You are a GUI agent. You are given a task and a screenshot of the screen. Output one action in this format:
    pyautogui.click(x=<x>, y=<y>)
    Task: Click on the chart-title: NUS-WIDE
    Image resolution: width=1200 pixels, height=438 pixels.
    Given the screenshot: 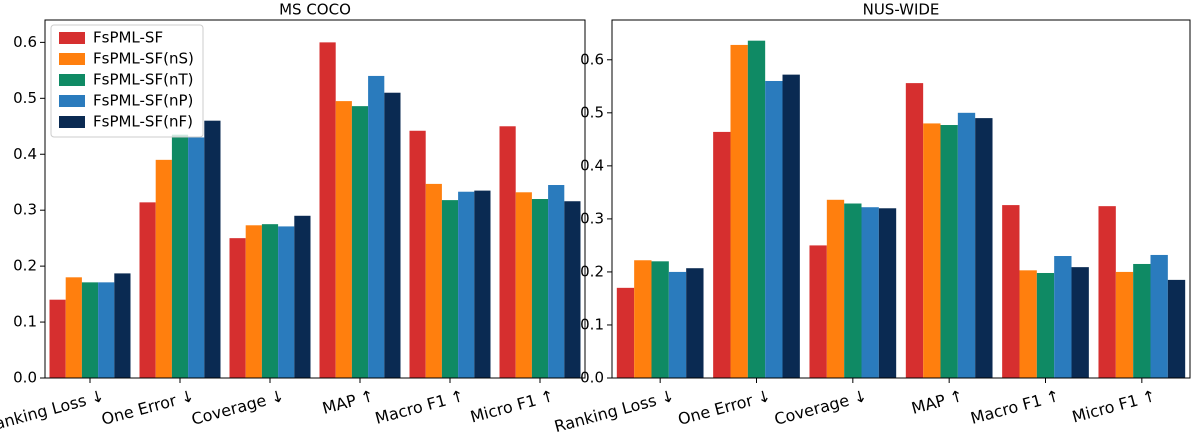 What is the action you would take?
    pyautogui.click(x=901, y=10)
    